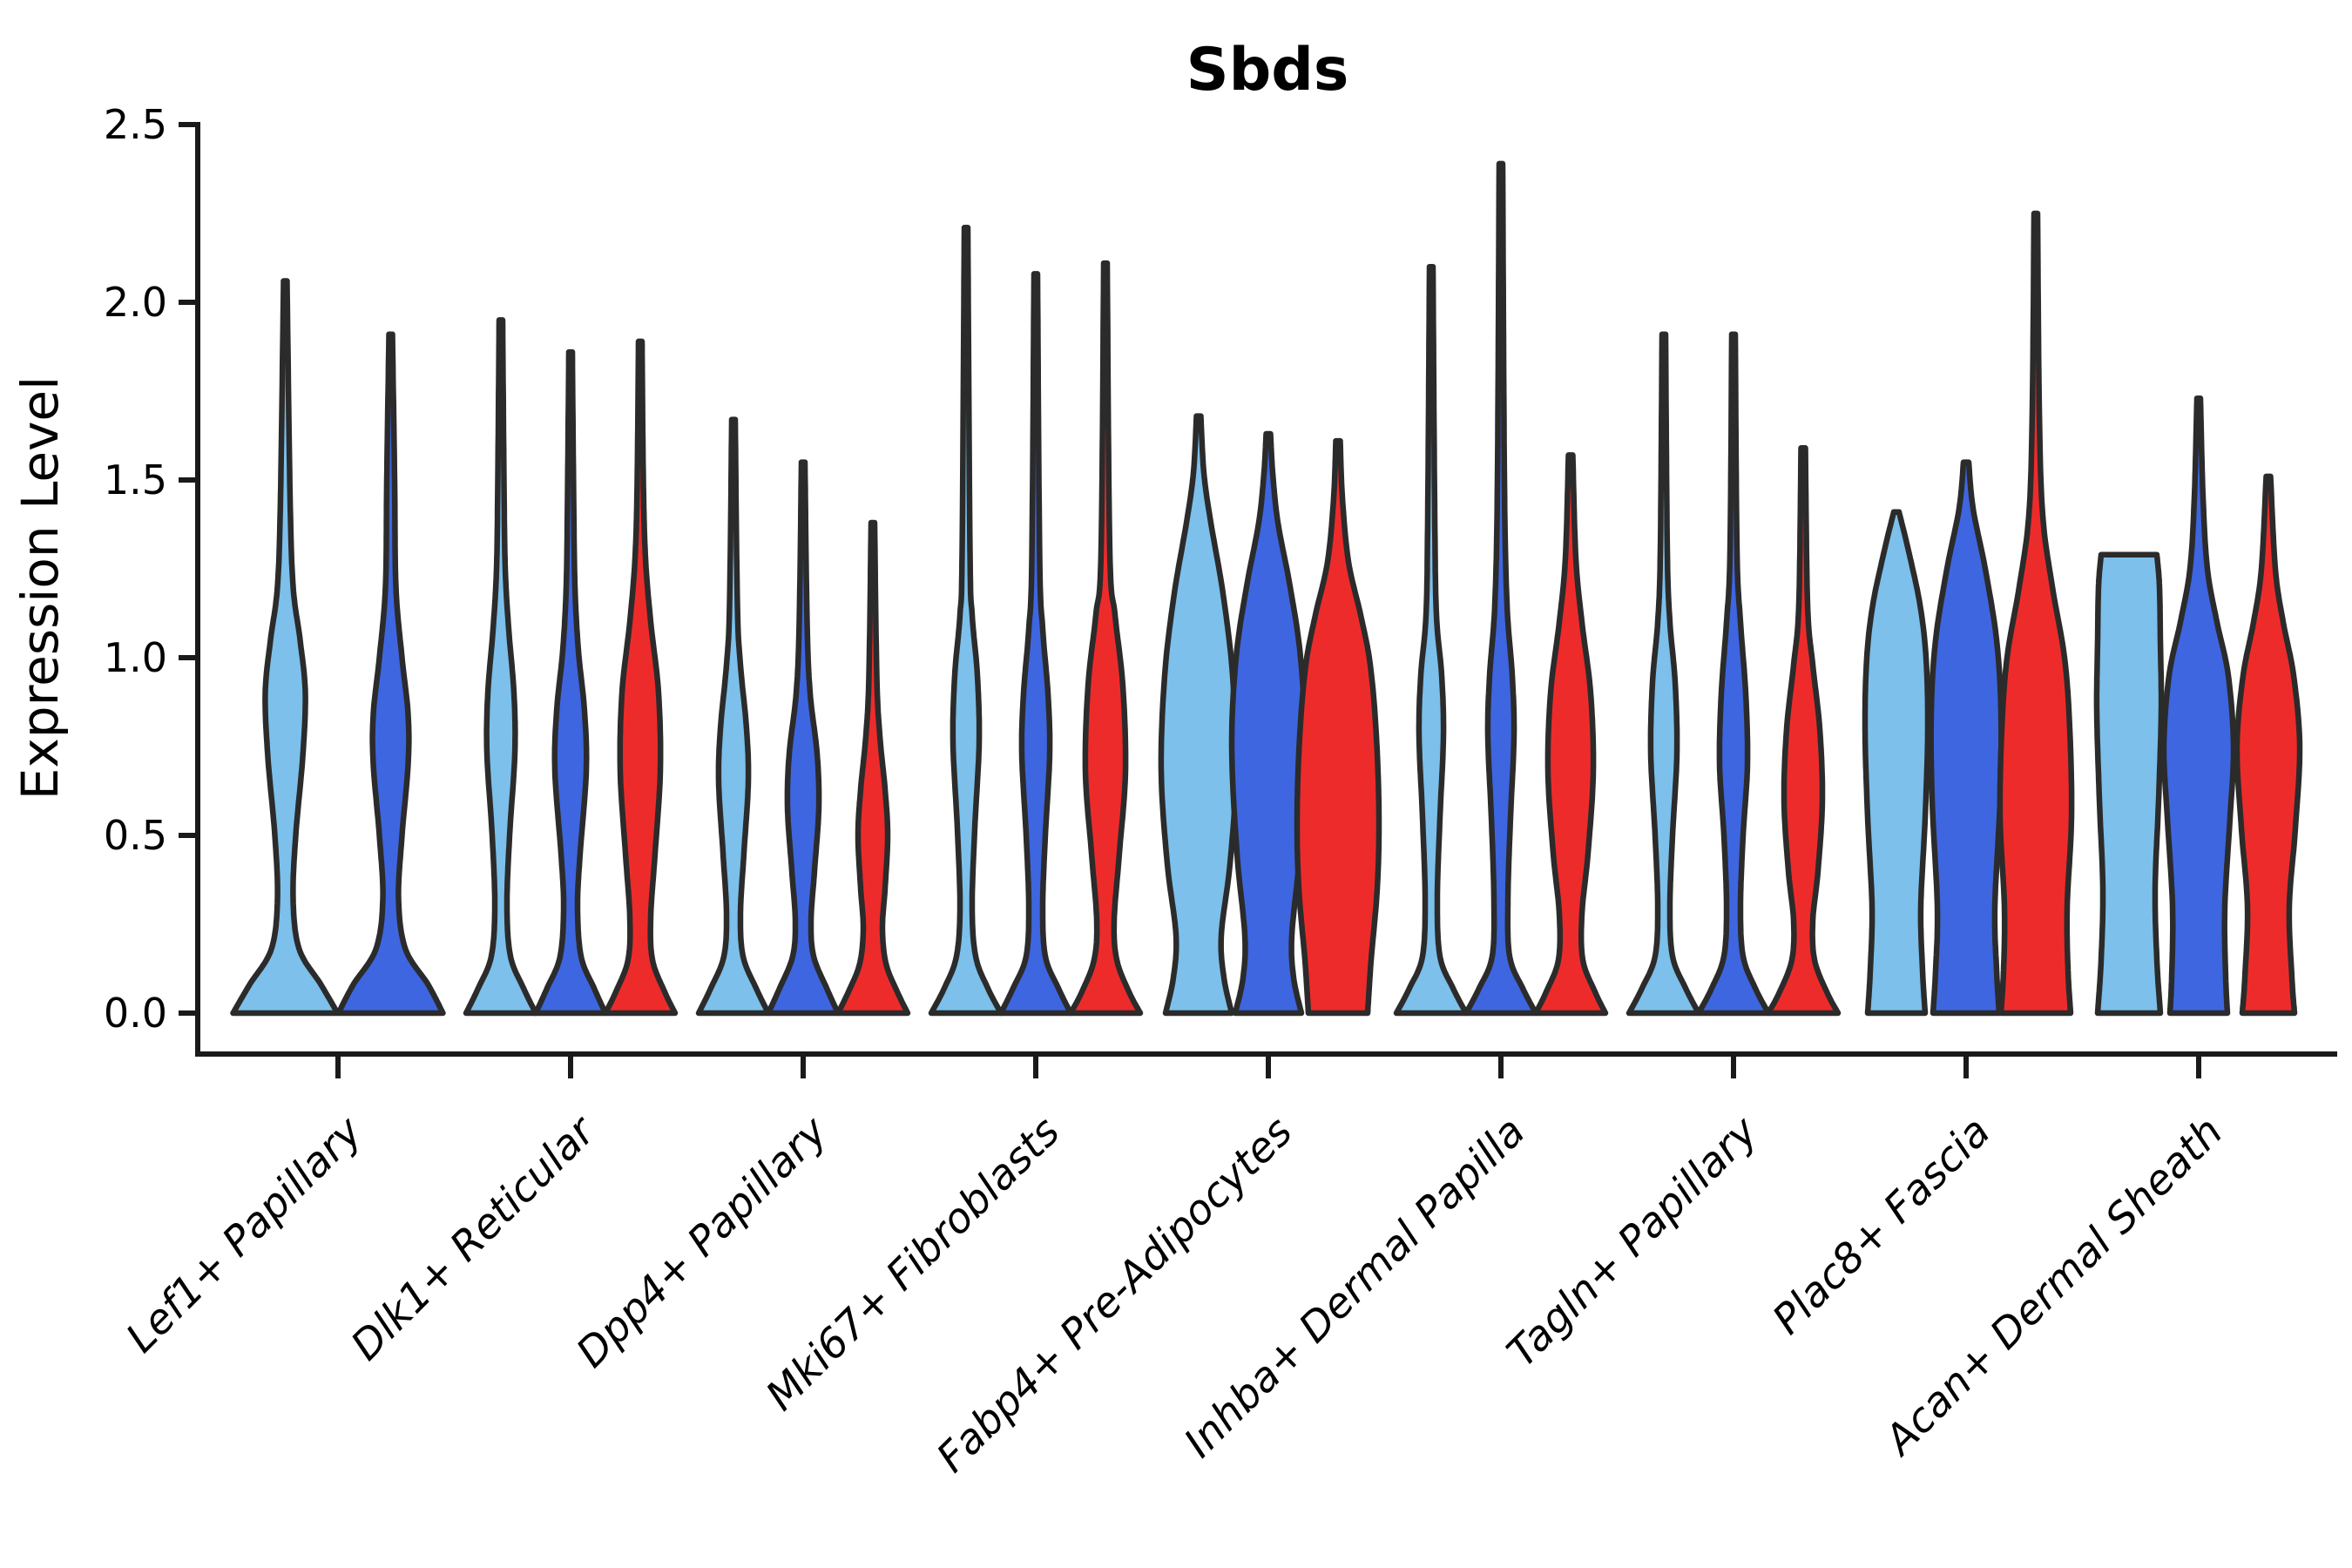 This screenshot has width=2352, height=1568. I want to click on violin-mki67-fibroblasts-lightblue, so click(966, 621).